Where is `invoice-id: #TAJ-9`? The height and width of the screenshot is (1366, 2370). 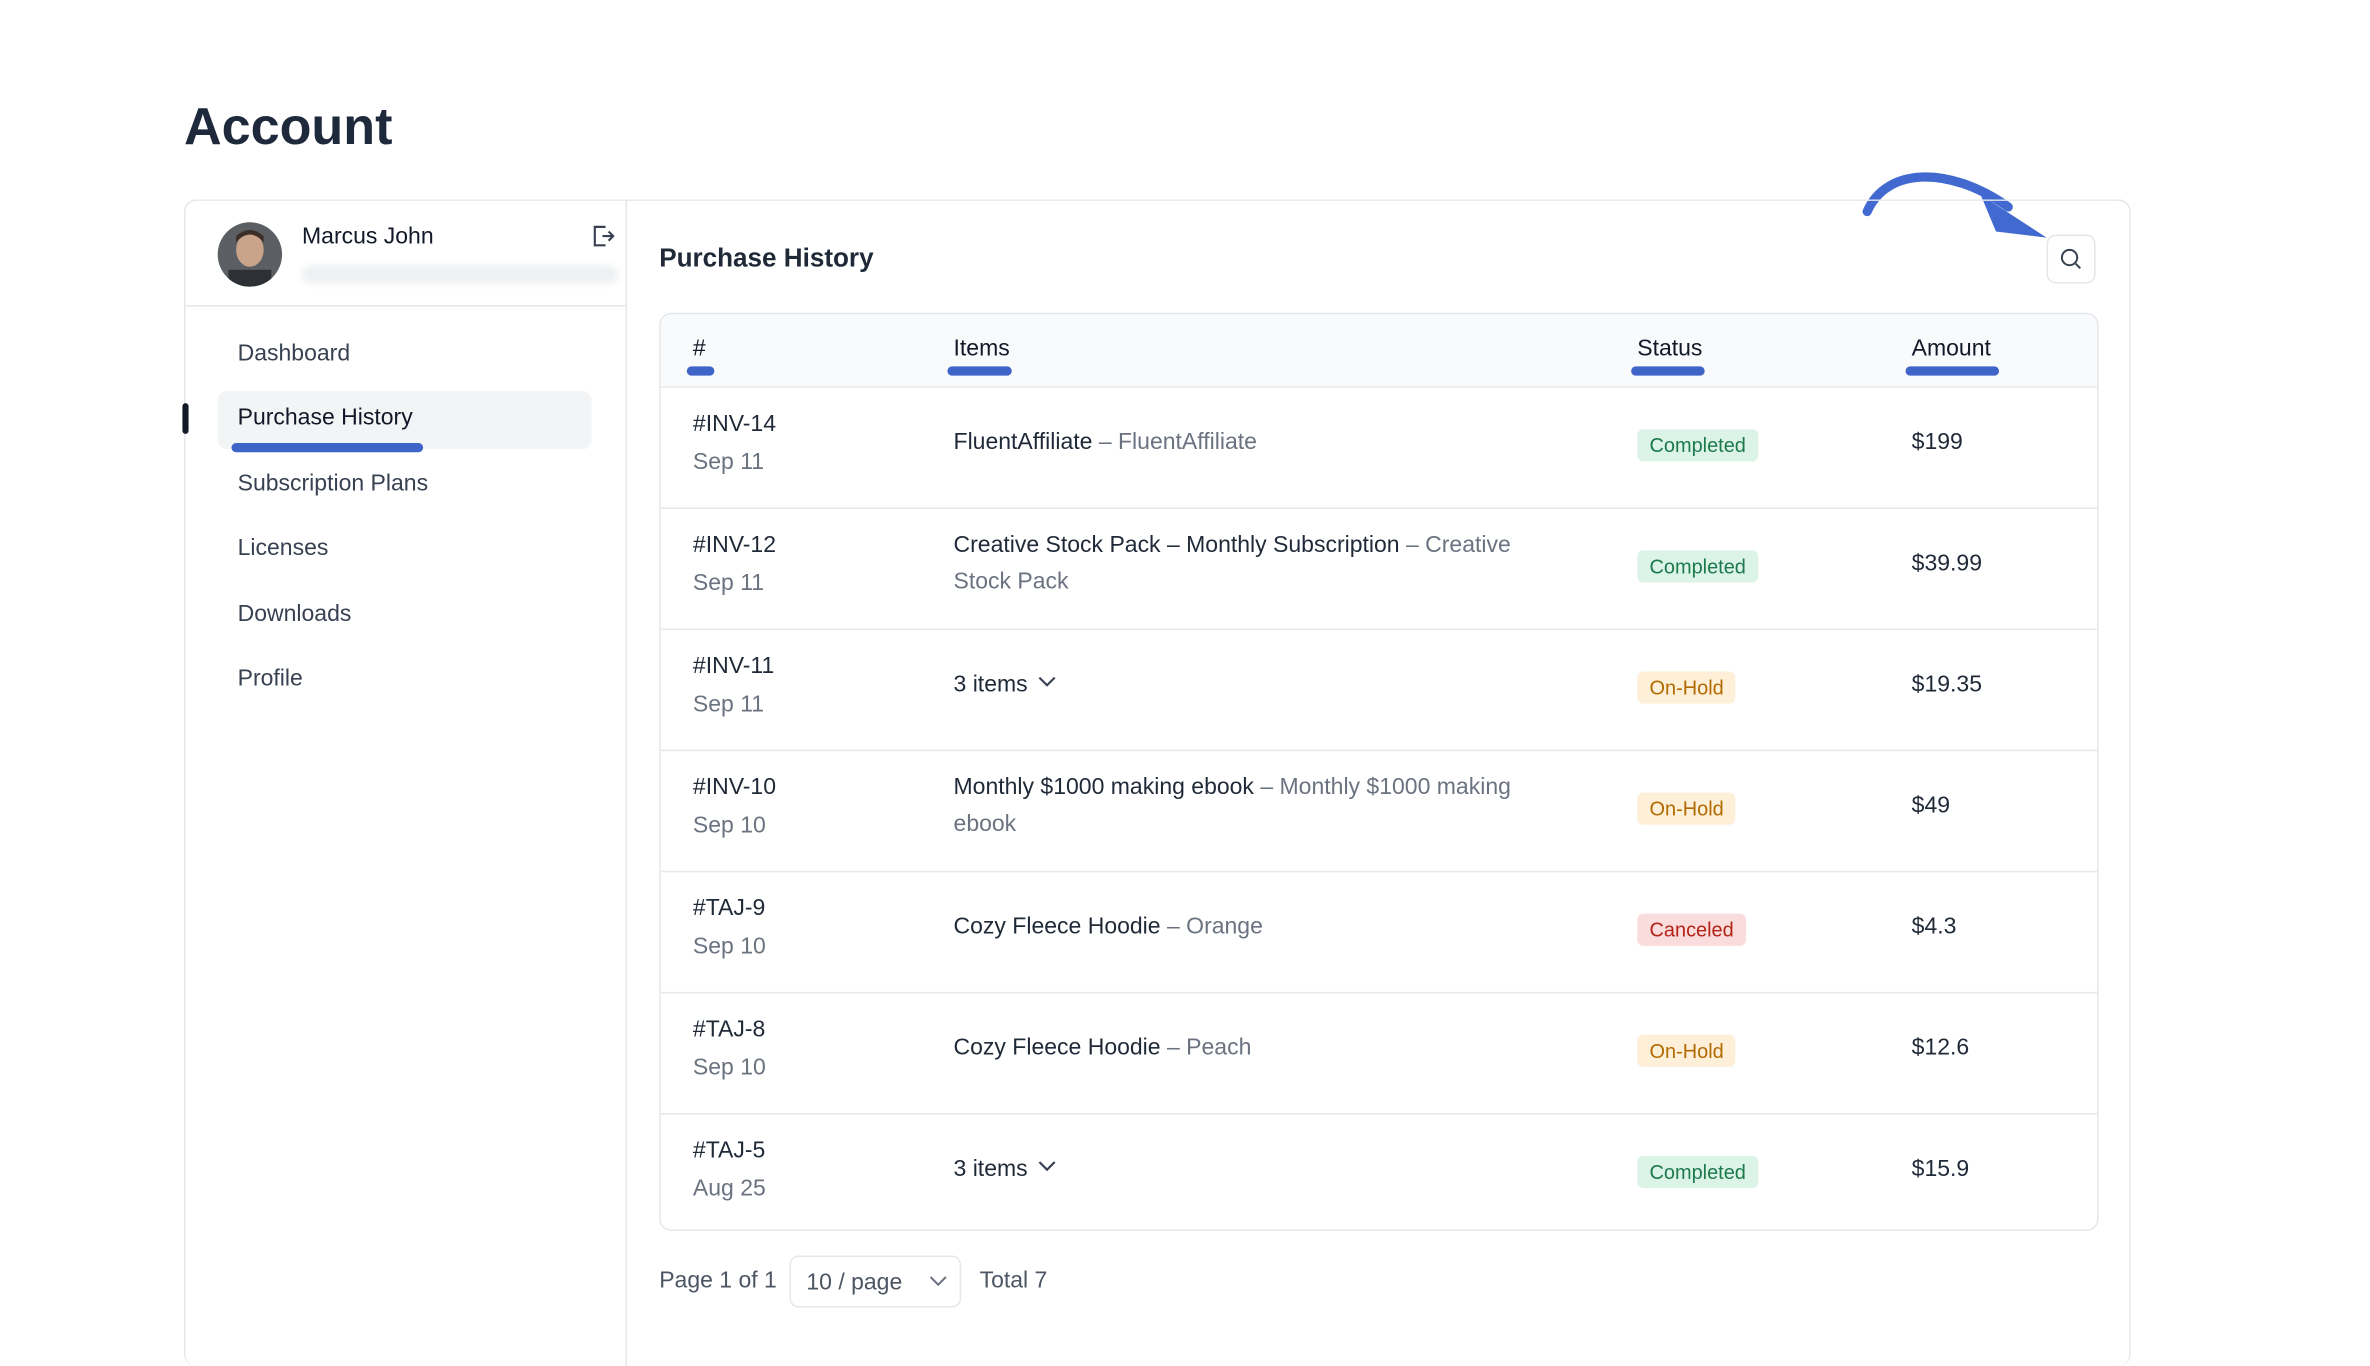 invoice-id: #TAJ-9 is located at coordinates (729, 908).